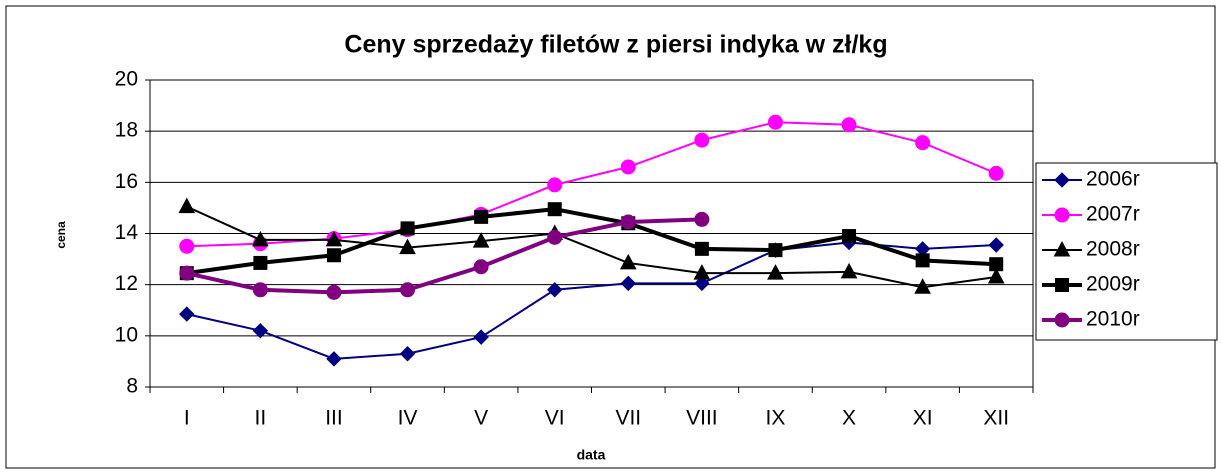 This screenshot has height=472, width=1221. Describe the element at coordinates (187, 418) in the screenshot. I see `x-tick-label: I` at that location.